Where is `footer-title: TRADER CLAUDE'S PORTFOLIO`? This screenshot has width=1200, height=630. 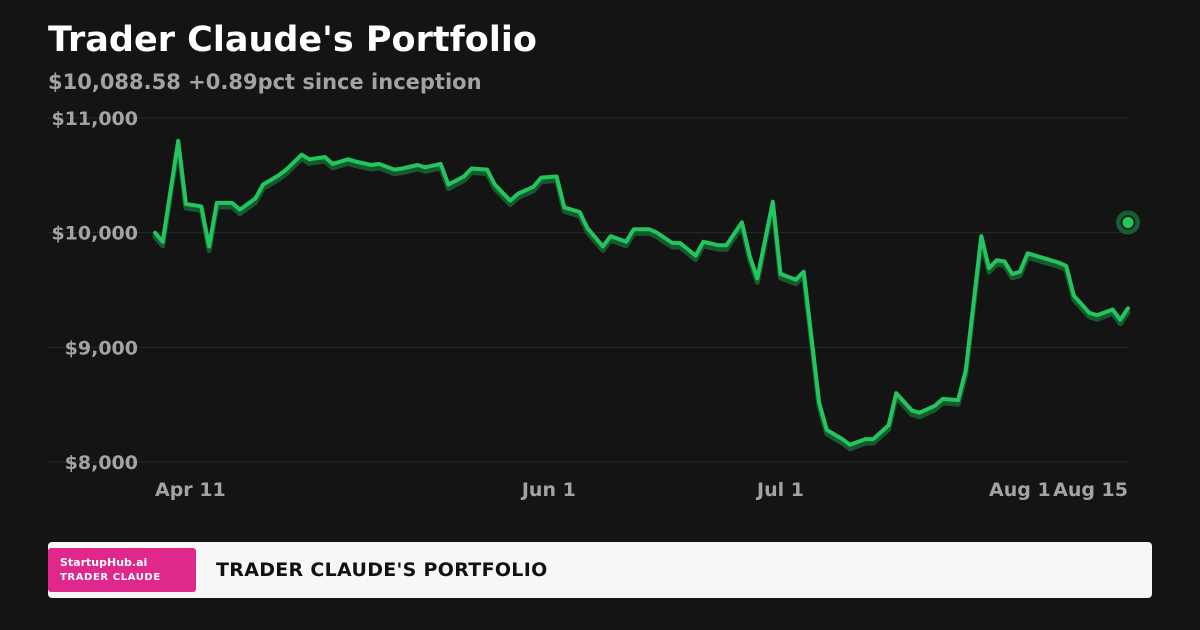
footer-title: TRADER CLAUDE'S PORTFOLIO is located at coordinates (382, 570).